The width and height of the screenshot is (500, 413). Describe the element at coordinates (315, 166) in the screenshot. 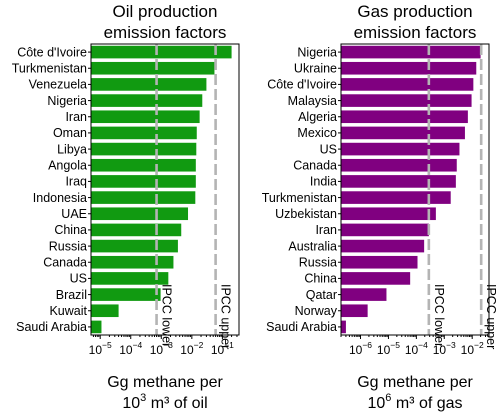

I see `gas-category-label-7: Canada` at that location.